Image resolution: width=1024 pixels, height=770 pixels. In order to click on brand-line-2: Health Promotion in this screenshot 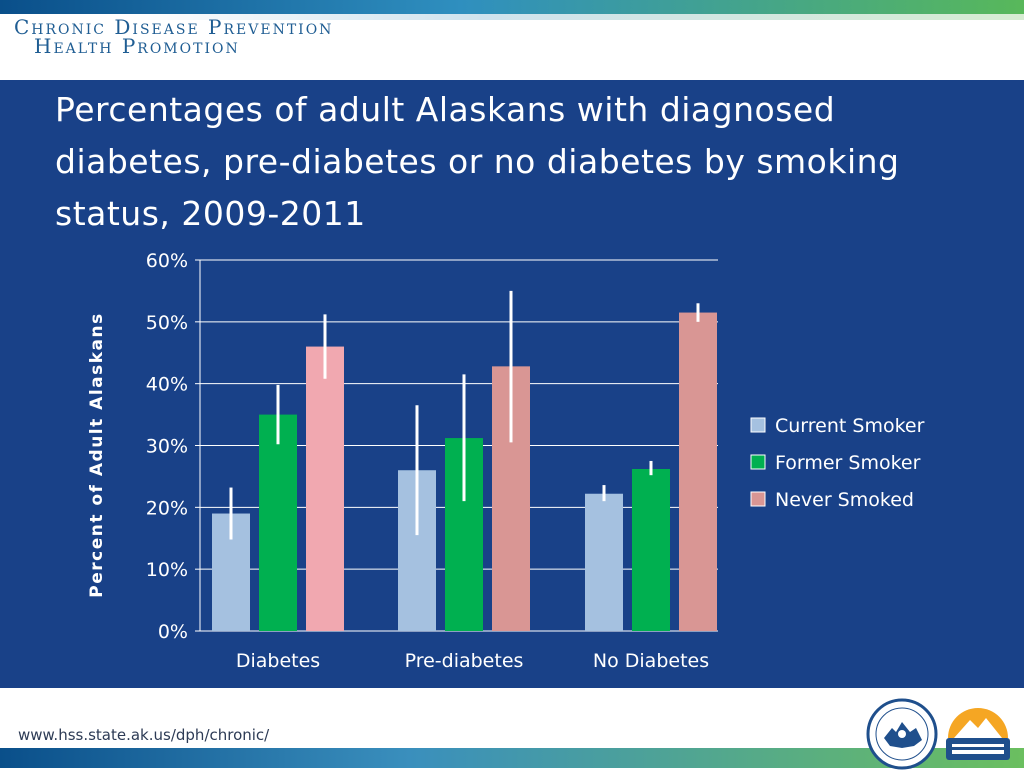, I will do `click(137, 46)`.